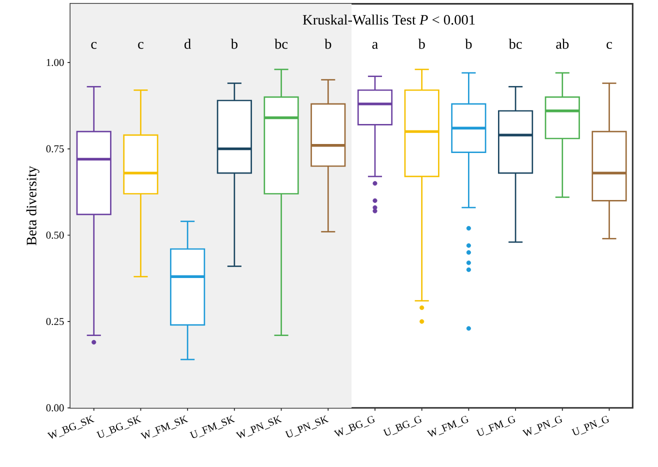 The image size is (658, 467). I want to click on annotation: a, so click(375, 45).